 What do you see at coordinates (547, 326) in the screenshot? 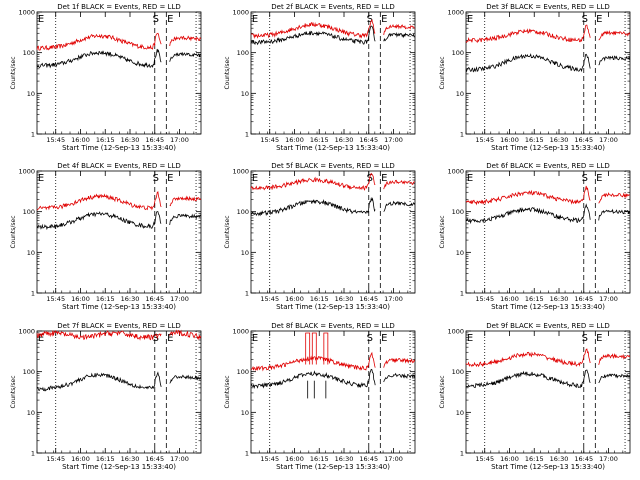
I see `panel-title: Det 9f BLACK = Events, RED = LLD` at bounding box center [547, 326].